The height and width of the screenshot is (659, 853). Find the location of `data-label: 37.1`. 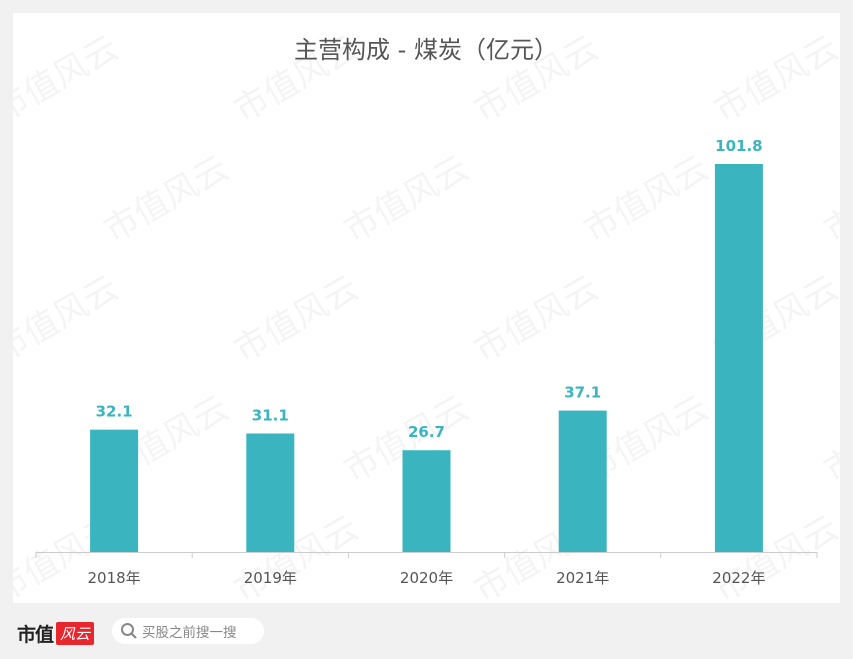

data-label: 37.1 is located at coordinates (582, 393).